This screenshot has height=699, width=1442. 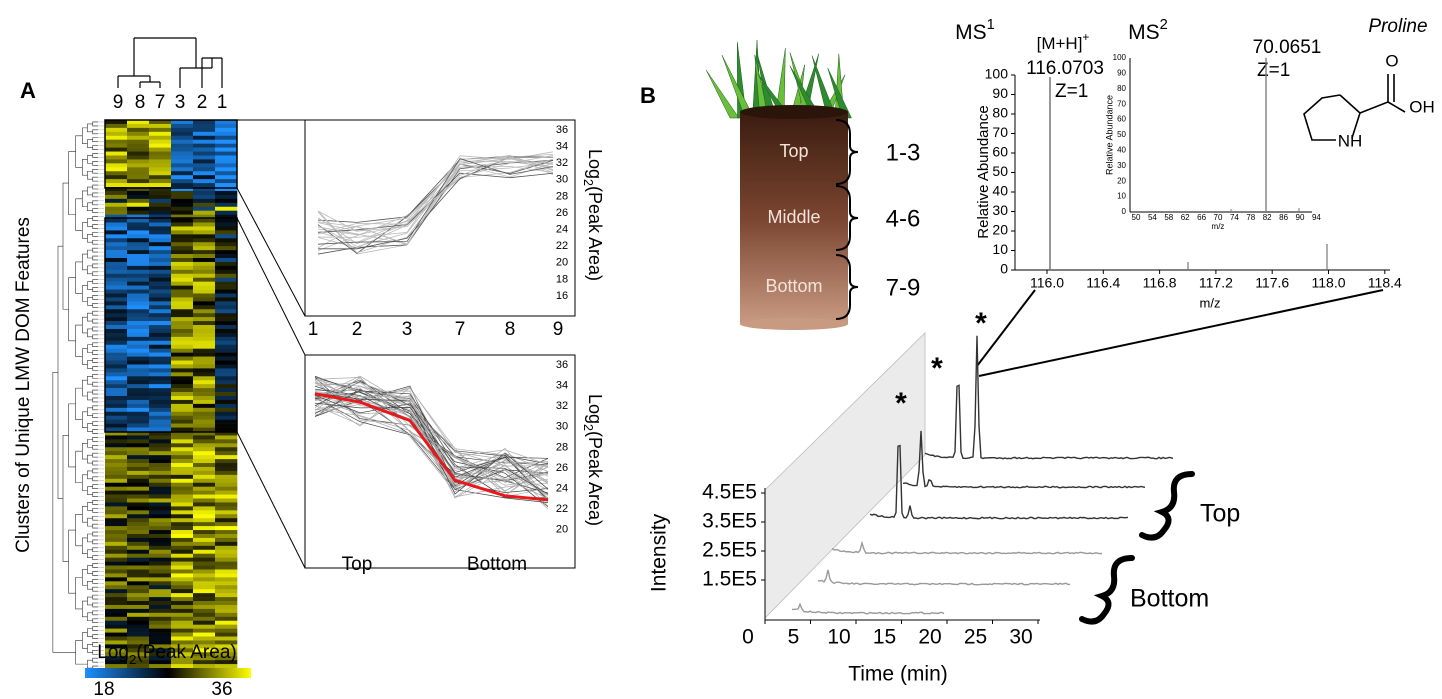 I want to click on y-axis-title: Log2(Peak Area), so click(x=593, y=215).